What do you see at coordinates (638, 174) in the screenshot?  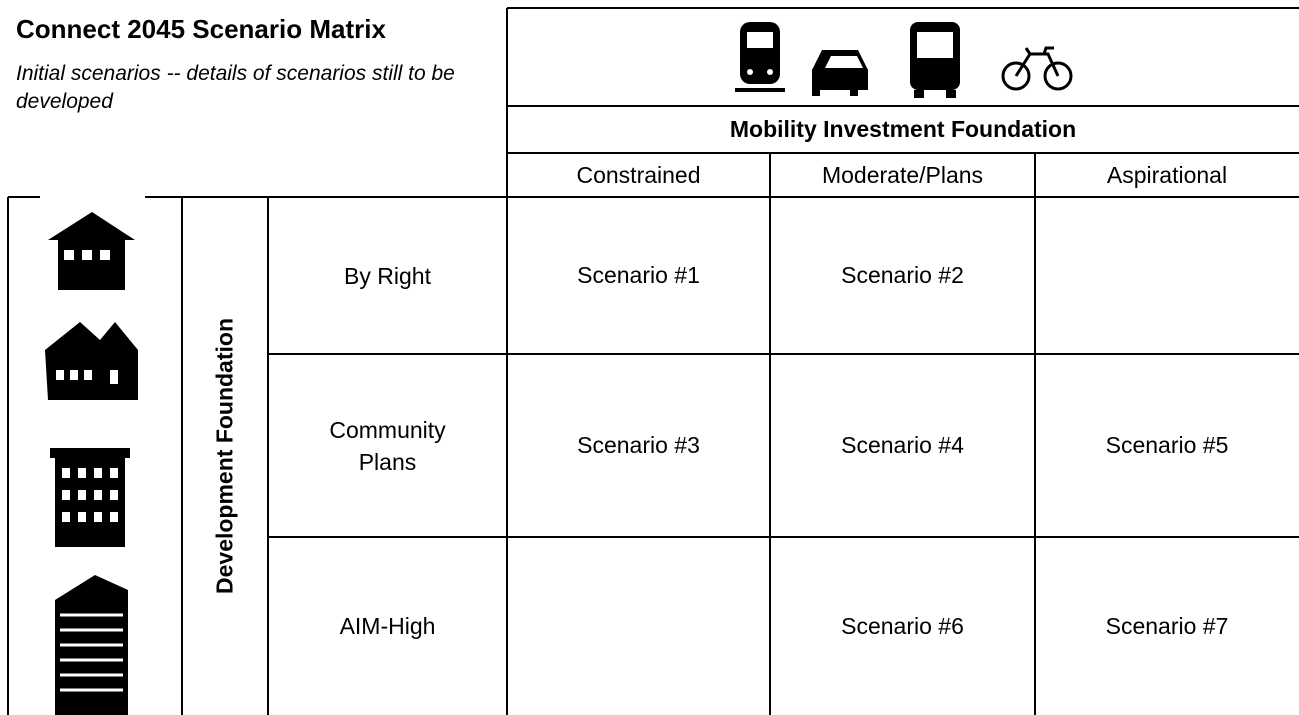 I see `column-header: Constrained` at bounding box center [638, 174].